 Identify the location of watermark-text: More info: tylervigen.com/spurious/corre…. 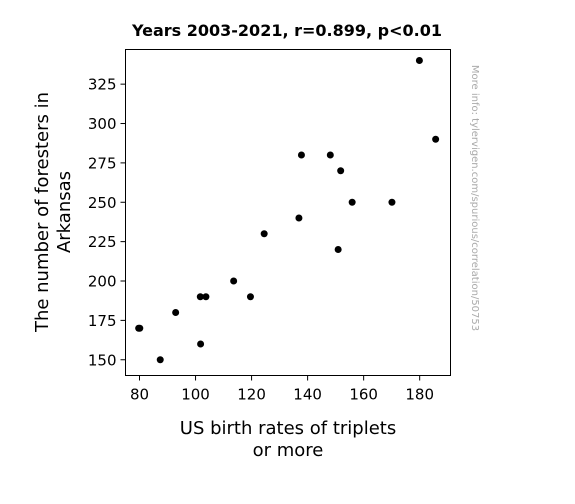
(474, 198).